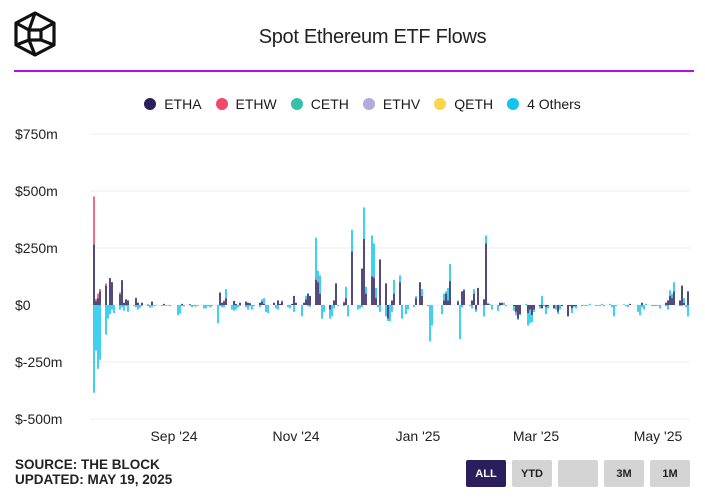 The width and height of the screenshot is (705, 497). I want to click on range-3m-button: 3M, so click(624, 473).